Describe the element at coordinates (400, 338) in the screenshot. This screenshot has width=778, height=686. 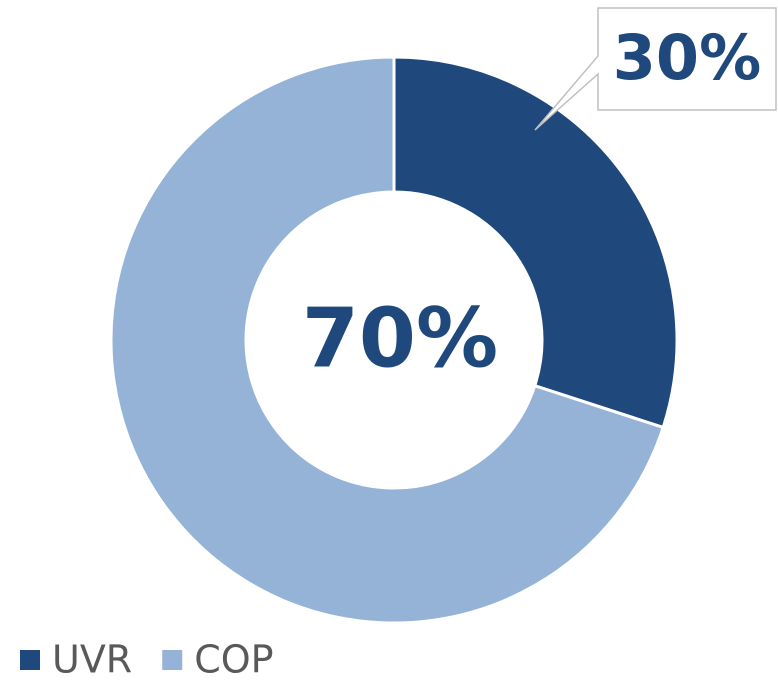
I see `data-label: 70%` at that location.